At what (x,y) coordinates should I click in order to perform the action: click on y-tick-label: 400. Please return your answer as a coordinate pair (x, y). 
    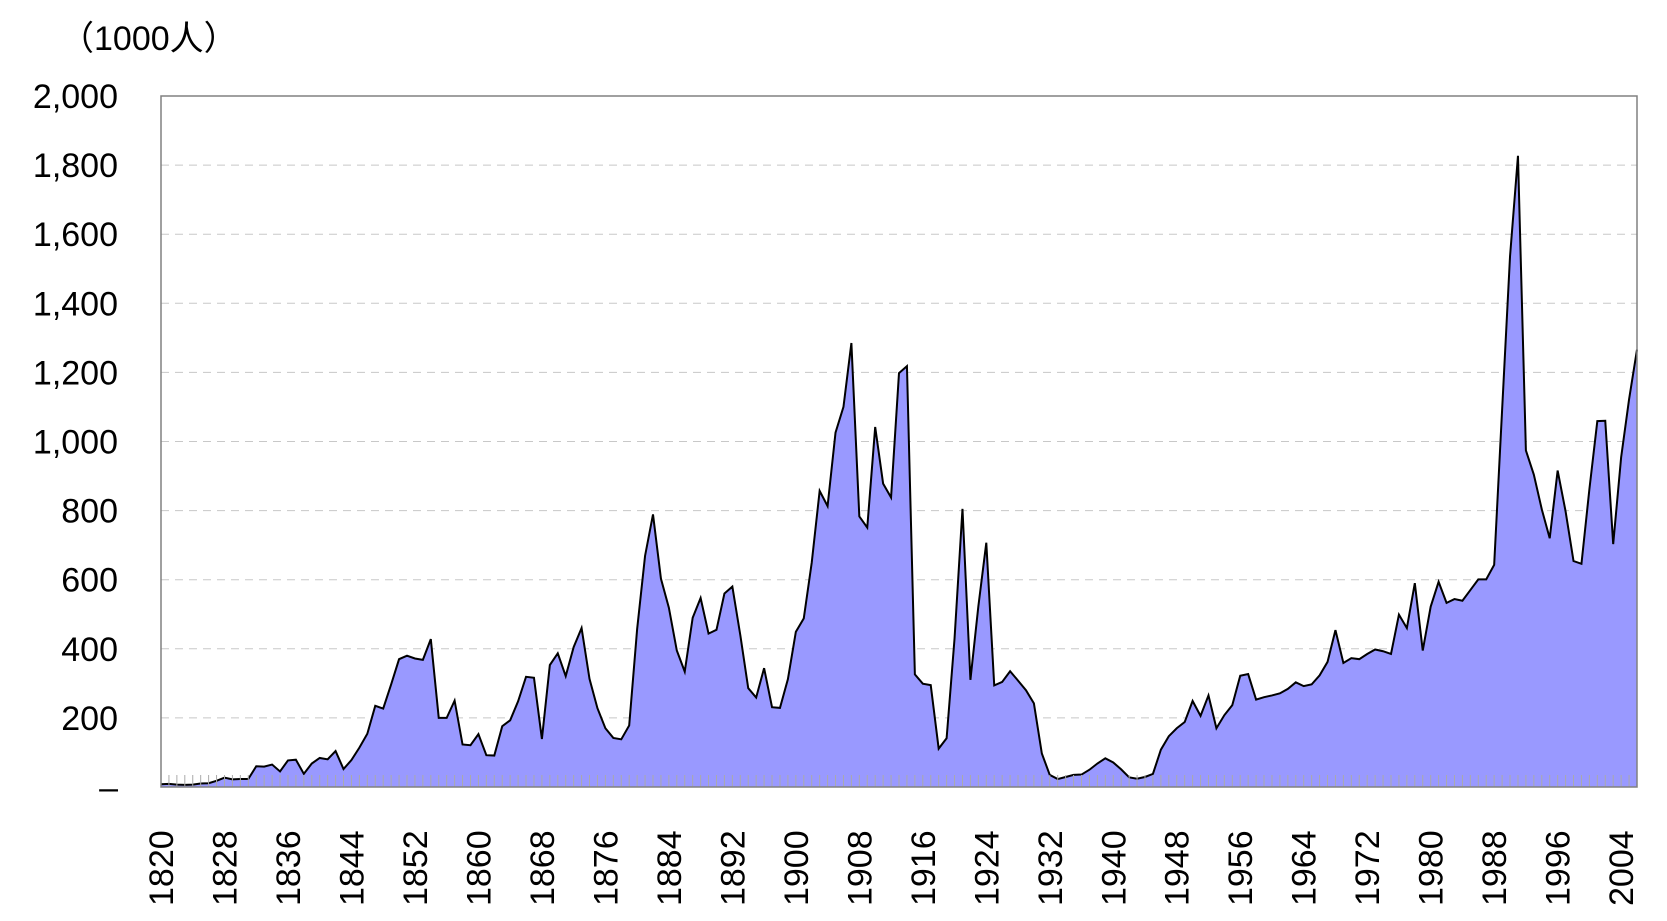
    Looking at the image, I should click on (89, 650).